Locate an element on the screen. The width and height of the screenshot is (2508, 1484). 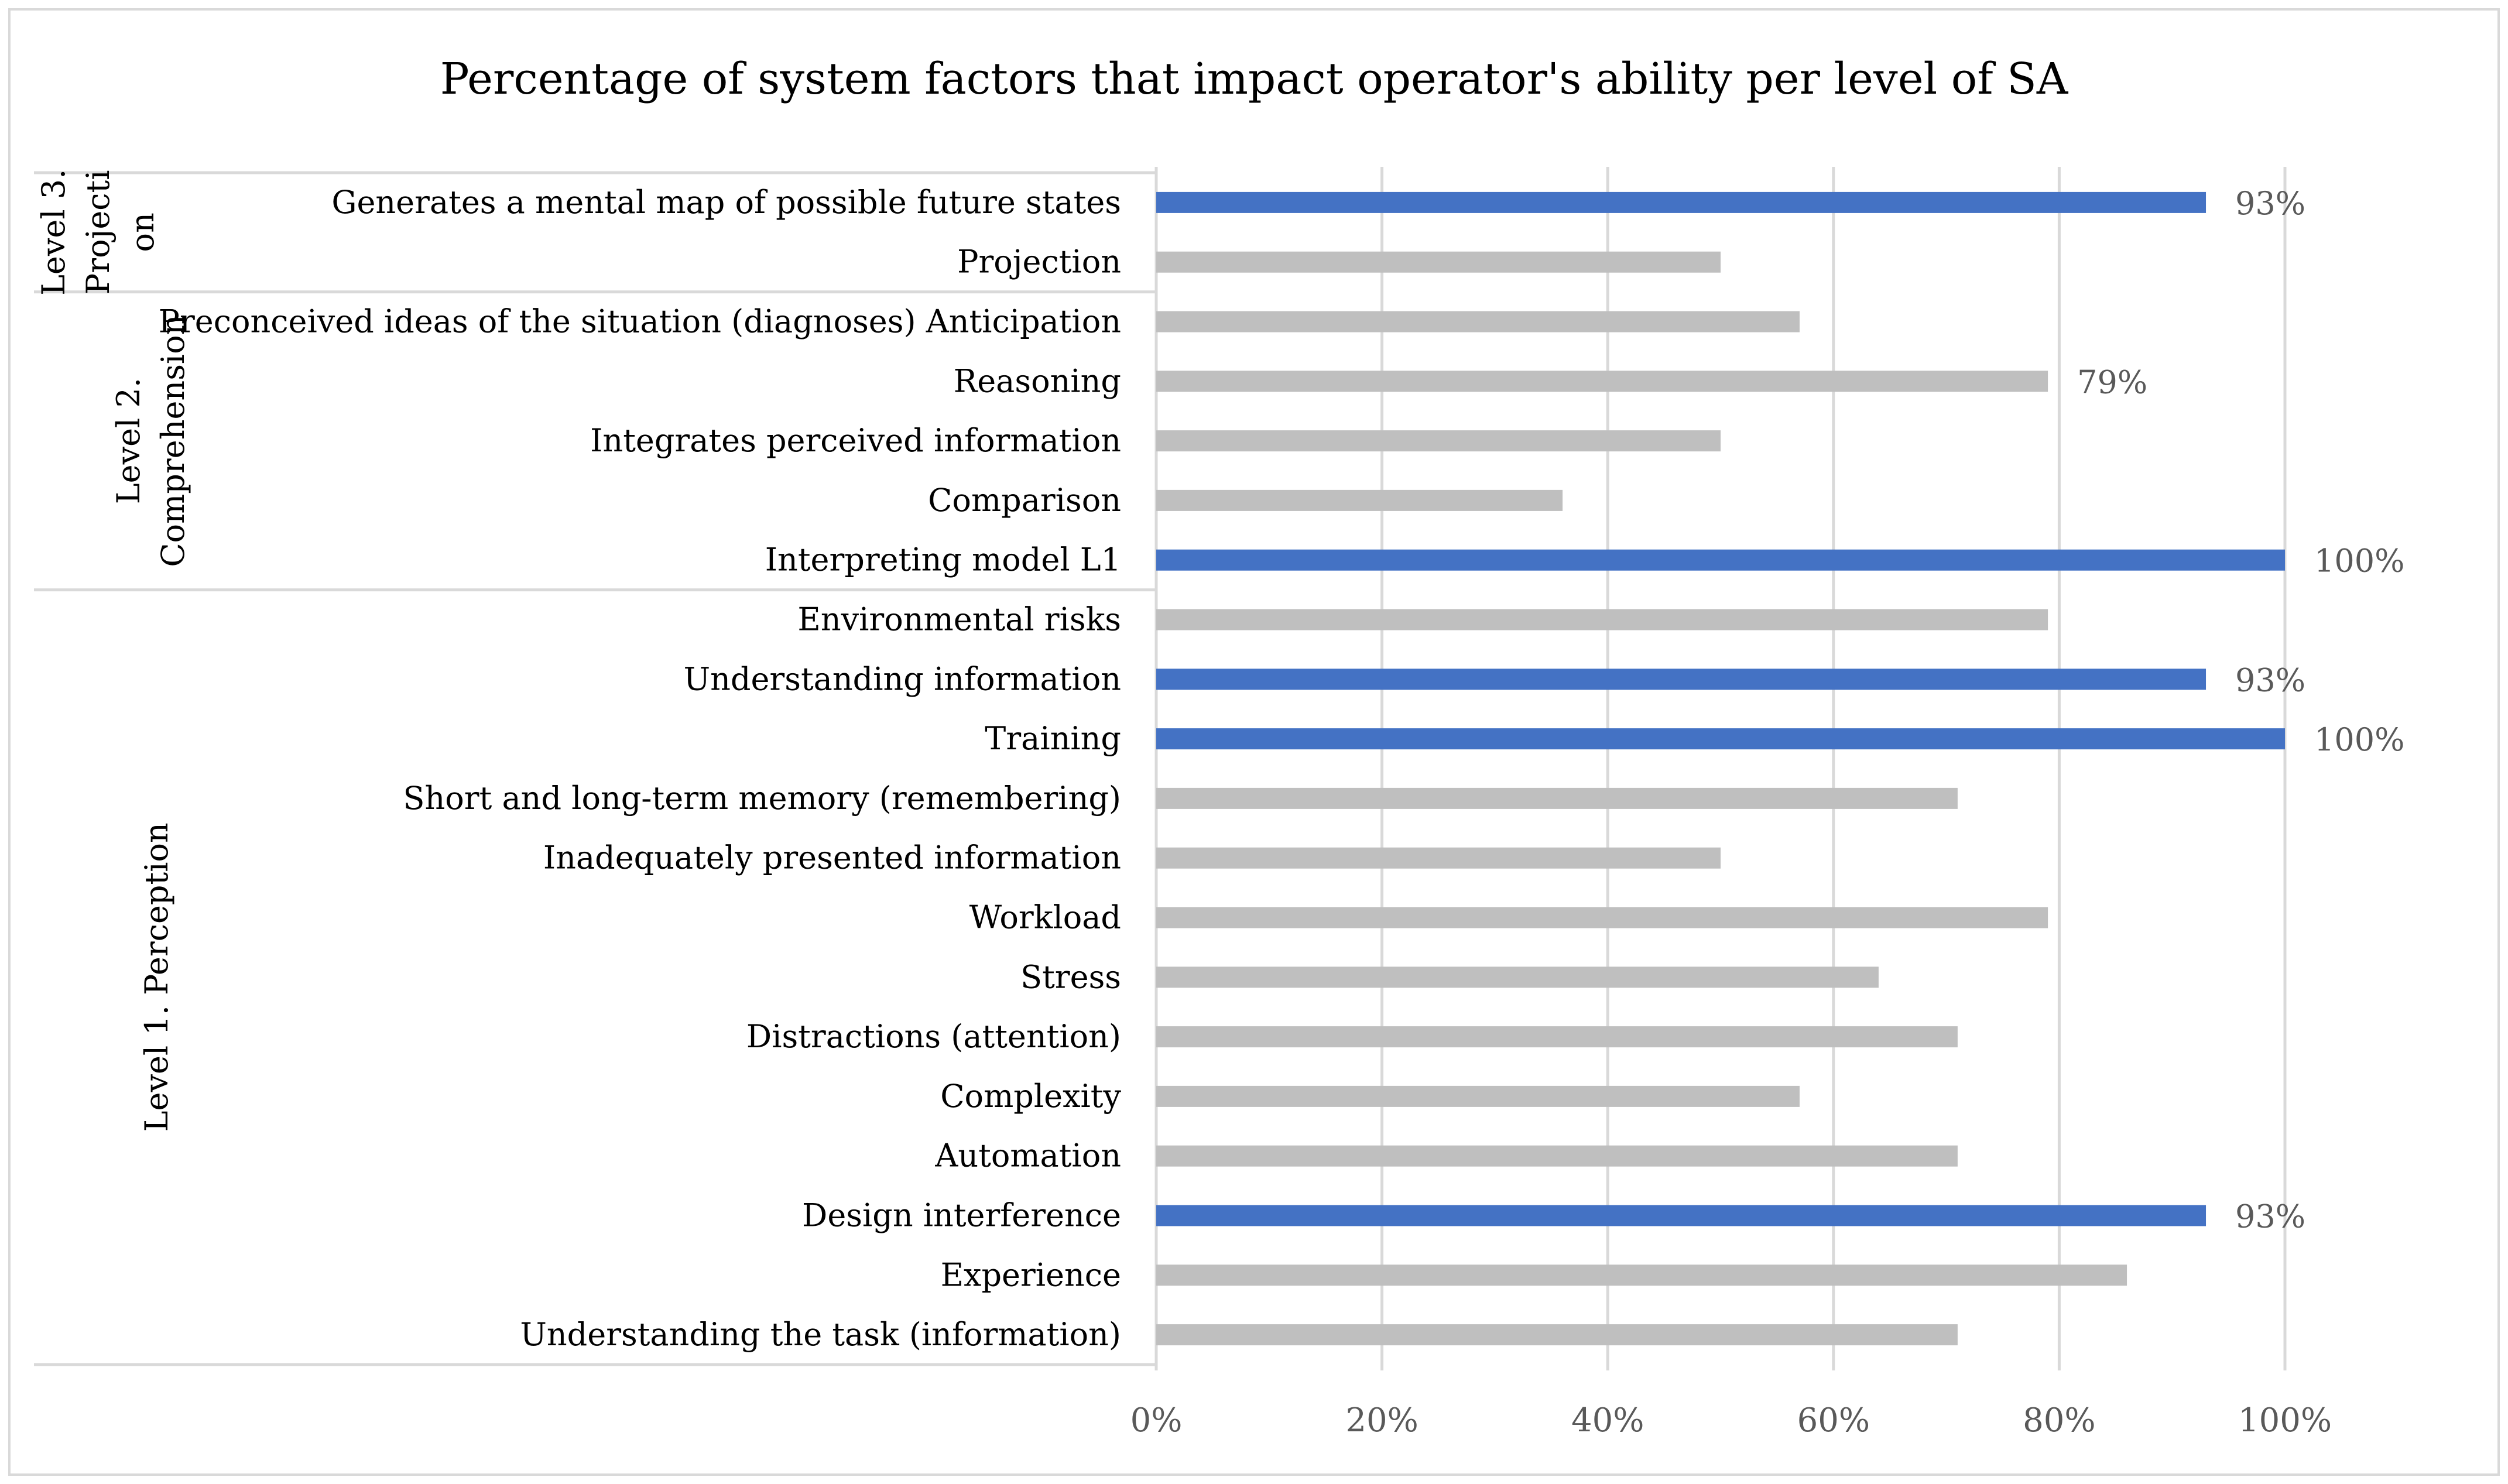
category-label: Short and long-term memory (remembering) is located at coordinates (762, 798).